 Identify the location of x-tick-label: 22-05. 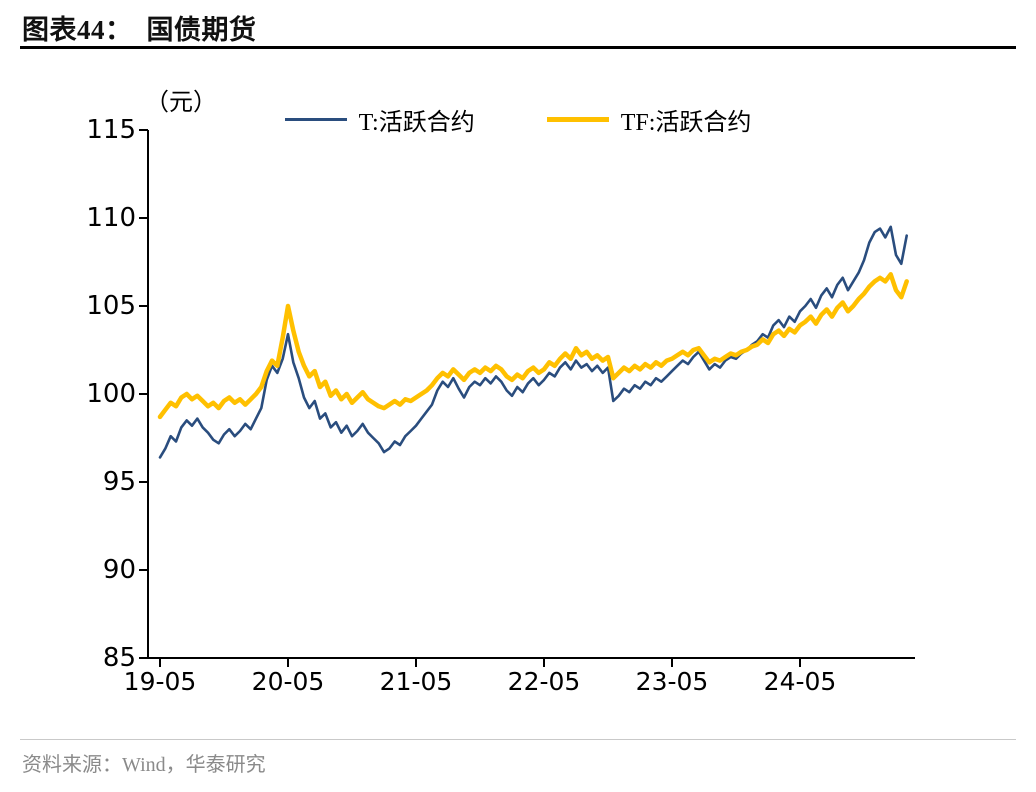
(544, 681).